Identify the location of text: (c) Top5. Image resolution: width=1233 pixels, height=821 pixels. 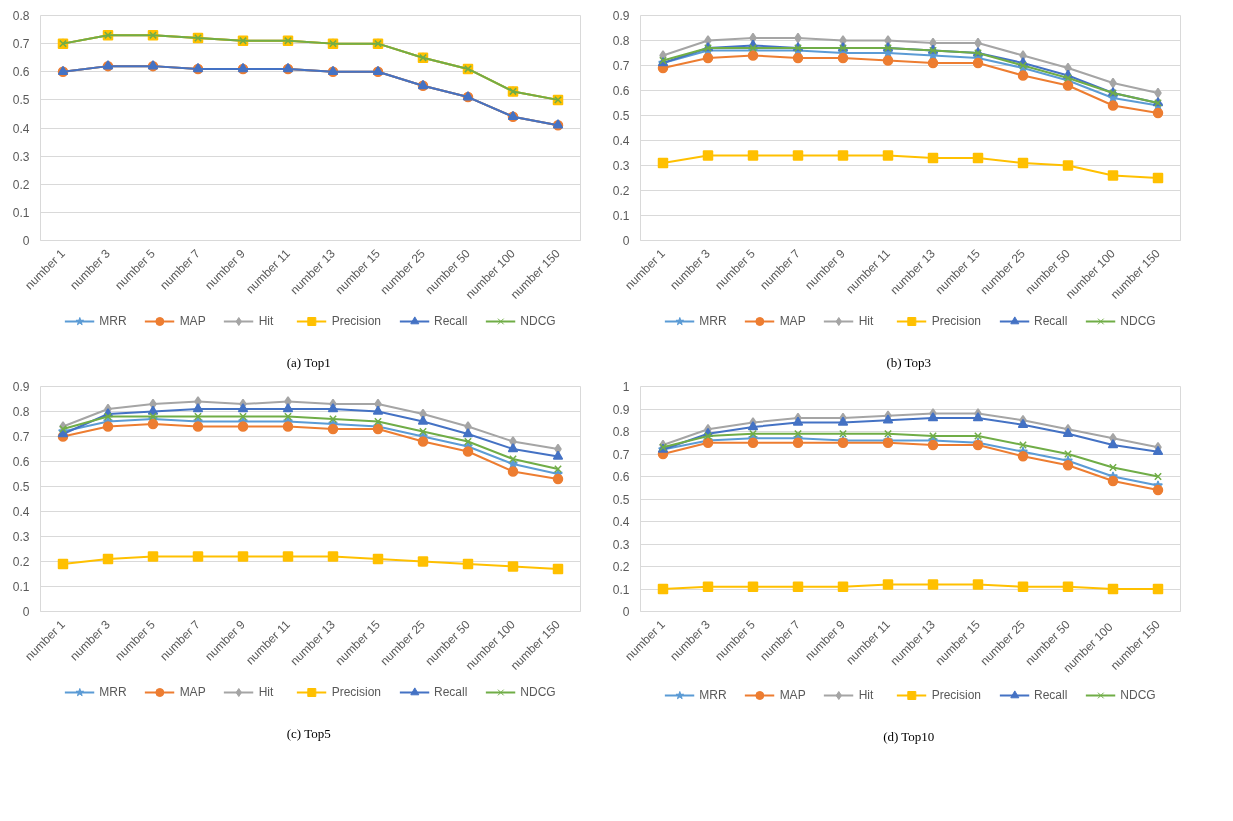
(308, 733).